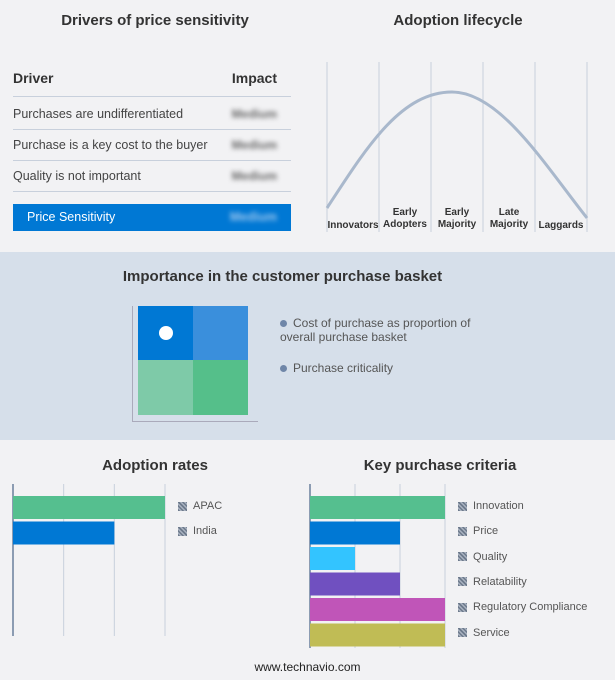 Image resolution: width=615 pixels, height=680 pixels. Describe the element at coordinates (197, 531) in the screenshot. I see `legend-item: India` at that location.